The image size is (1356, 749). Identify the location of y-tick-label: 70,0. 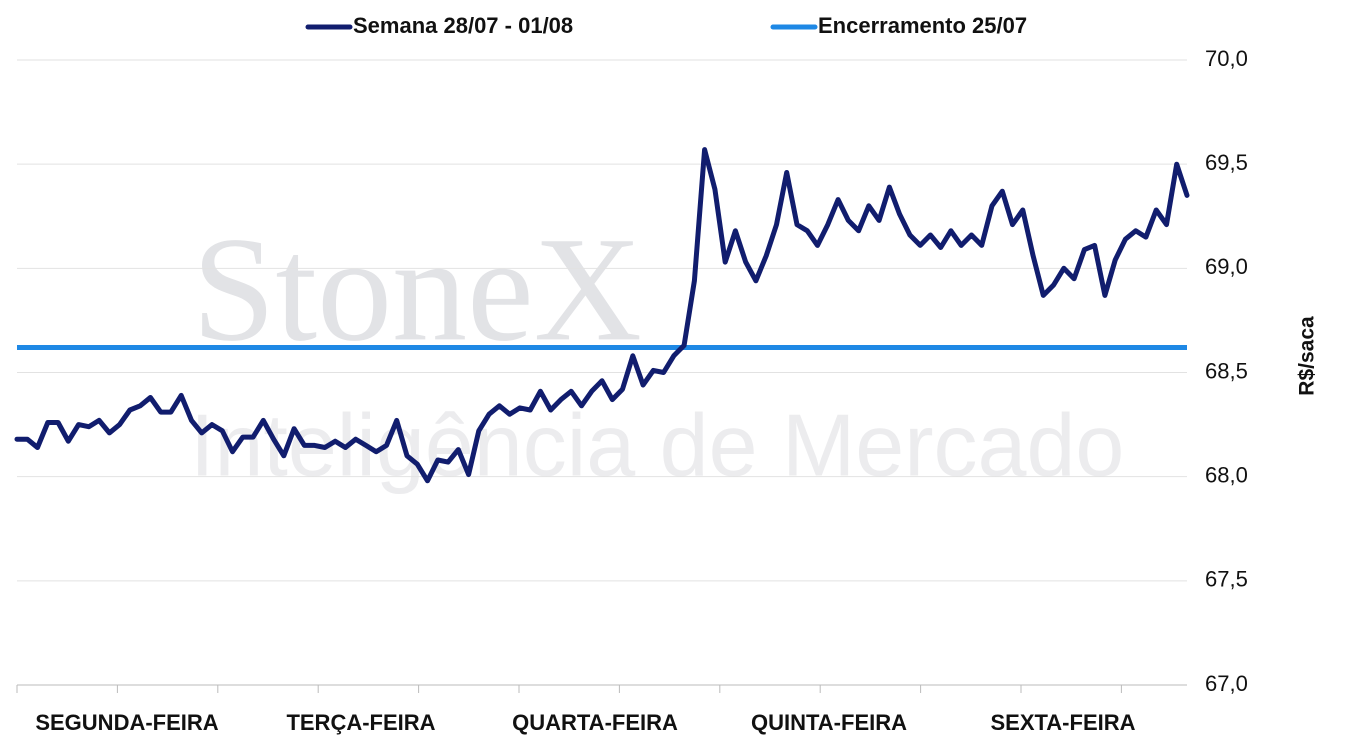
(1226, 58).